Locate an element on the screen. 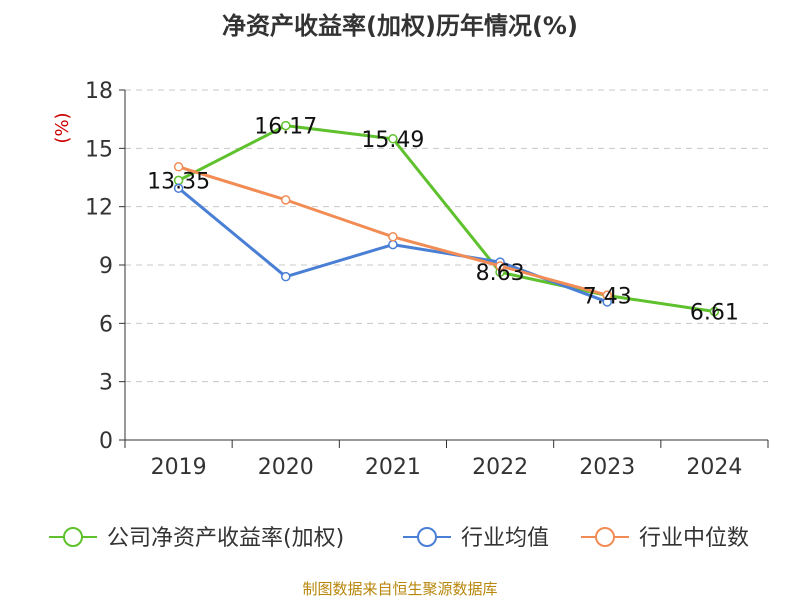  legend-label: 行业中位数 is located at coordinates (694, 538).